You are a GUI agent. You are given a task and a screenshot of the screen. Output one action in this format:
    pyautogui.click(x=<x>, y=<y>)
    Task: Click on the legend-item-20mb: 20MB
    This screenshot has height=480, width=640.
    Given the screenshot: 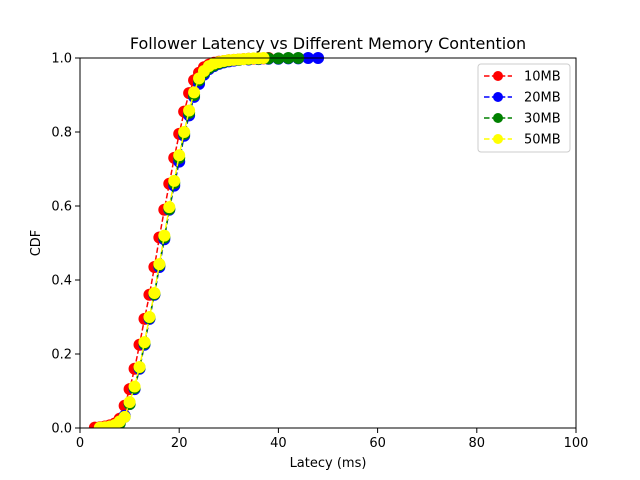 What is the action you would take?
    pyautogui.click(x=522, y=98)
    